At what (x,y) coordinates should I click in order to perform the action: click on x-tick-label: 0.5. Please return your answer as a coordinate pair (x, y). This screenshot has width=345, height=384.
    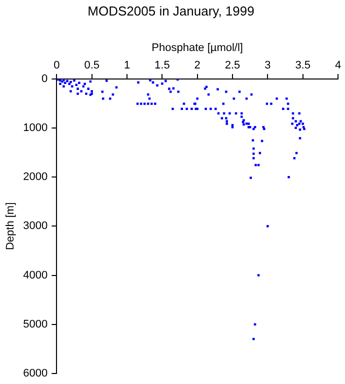
    Looking at the image, I should click on (92, 65).